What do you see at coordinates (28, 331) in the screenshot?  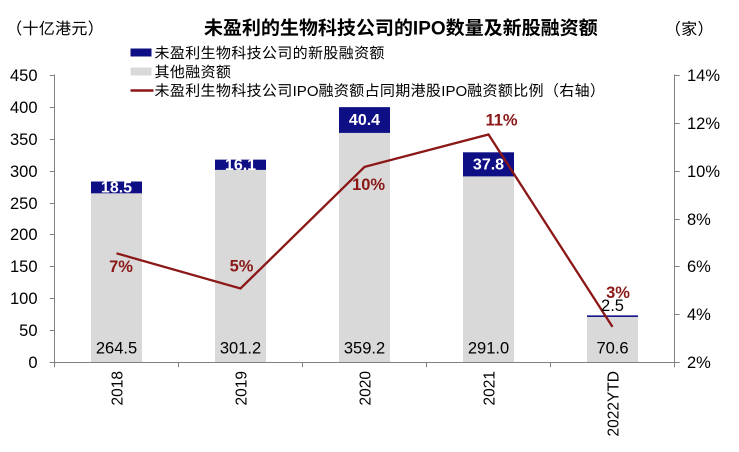 I see `svg-text: 50` at bounding box center [28, 331].